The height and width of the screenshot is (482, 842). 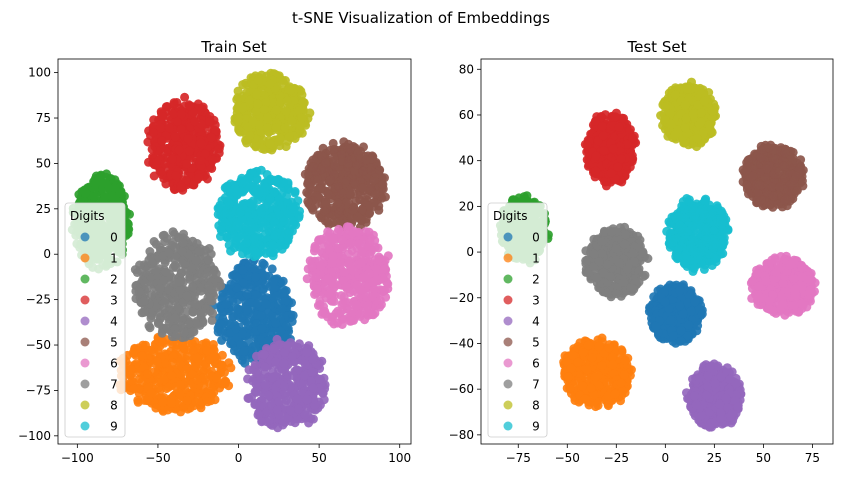 What do you see at coordinates (87, 216) in the screenshot?
I see `legend-title: Digits` at bounding box center [87, 216].